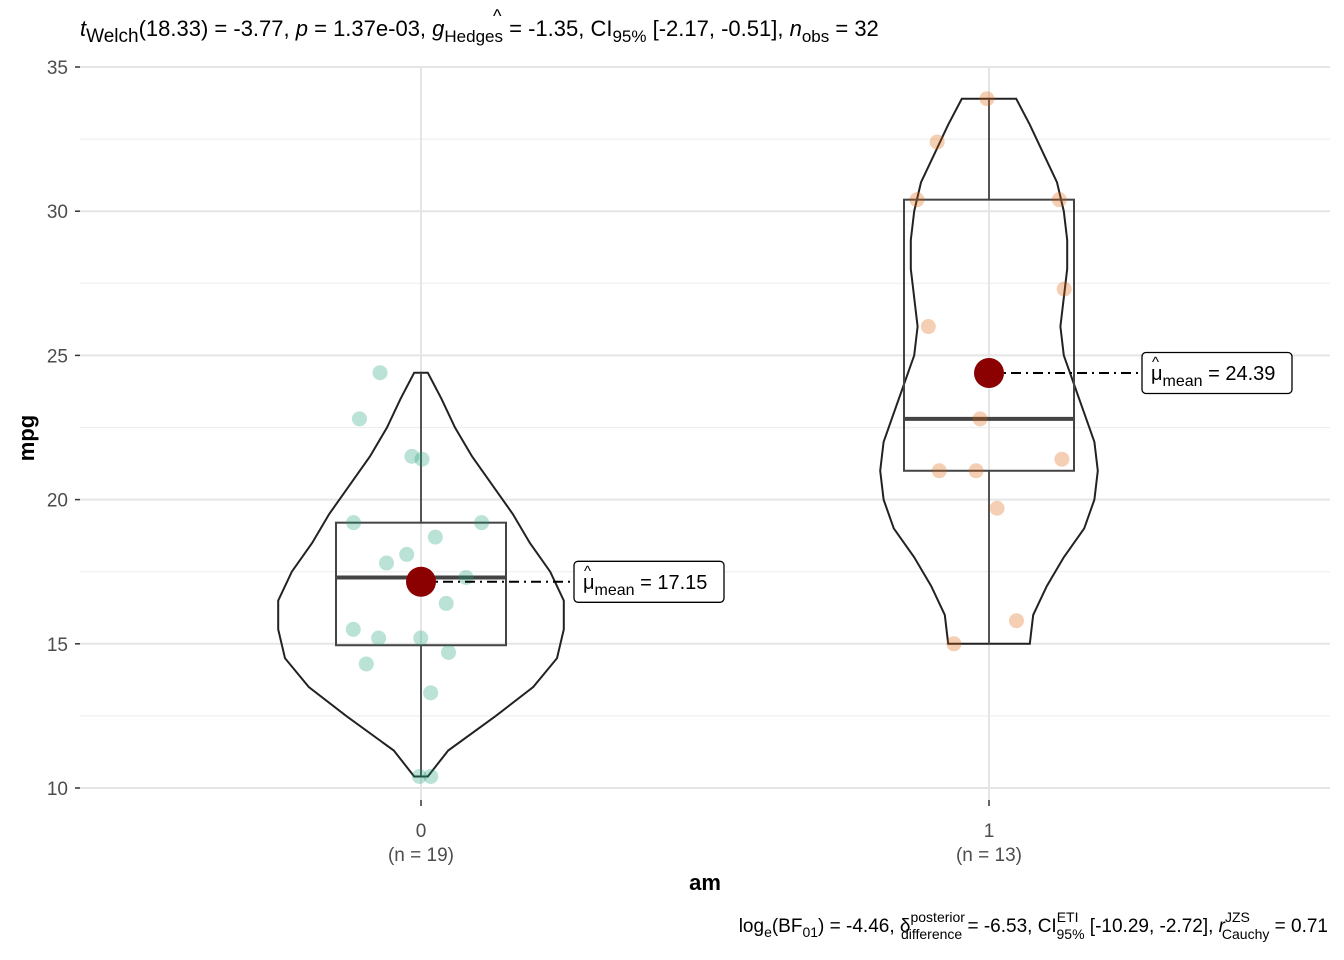 The height and width of the screenshot is (960, 1344). What do you see at coordinates (57, 356) in the screenshot?
I see `y-tick-label: 25` at bounding box center [57, 356].